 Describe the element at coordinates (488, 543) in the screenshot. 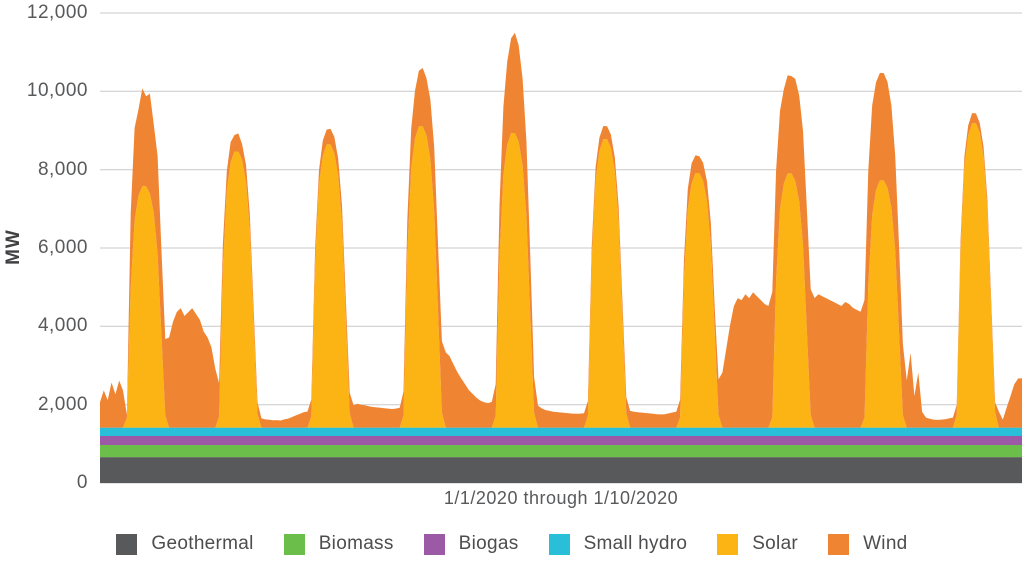

I see `legend-label-biogas: Biogas` at that location.